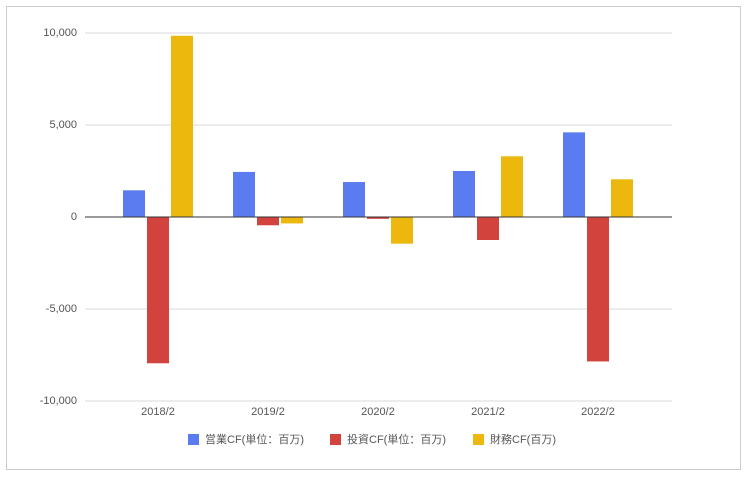 This screenshot has width=748, height=482. What do you see at coordinates (158, 412) in the screenshot?
I see `x-tick-label: 2018/2` at bounding box center [158, 412].